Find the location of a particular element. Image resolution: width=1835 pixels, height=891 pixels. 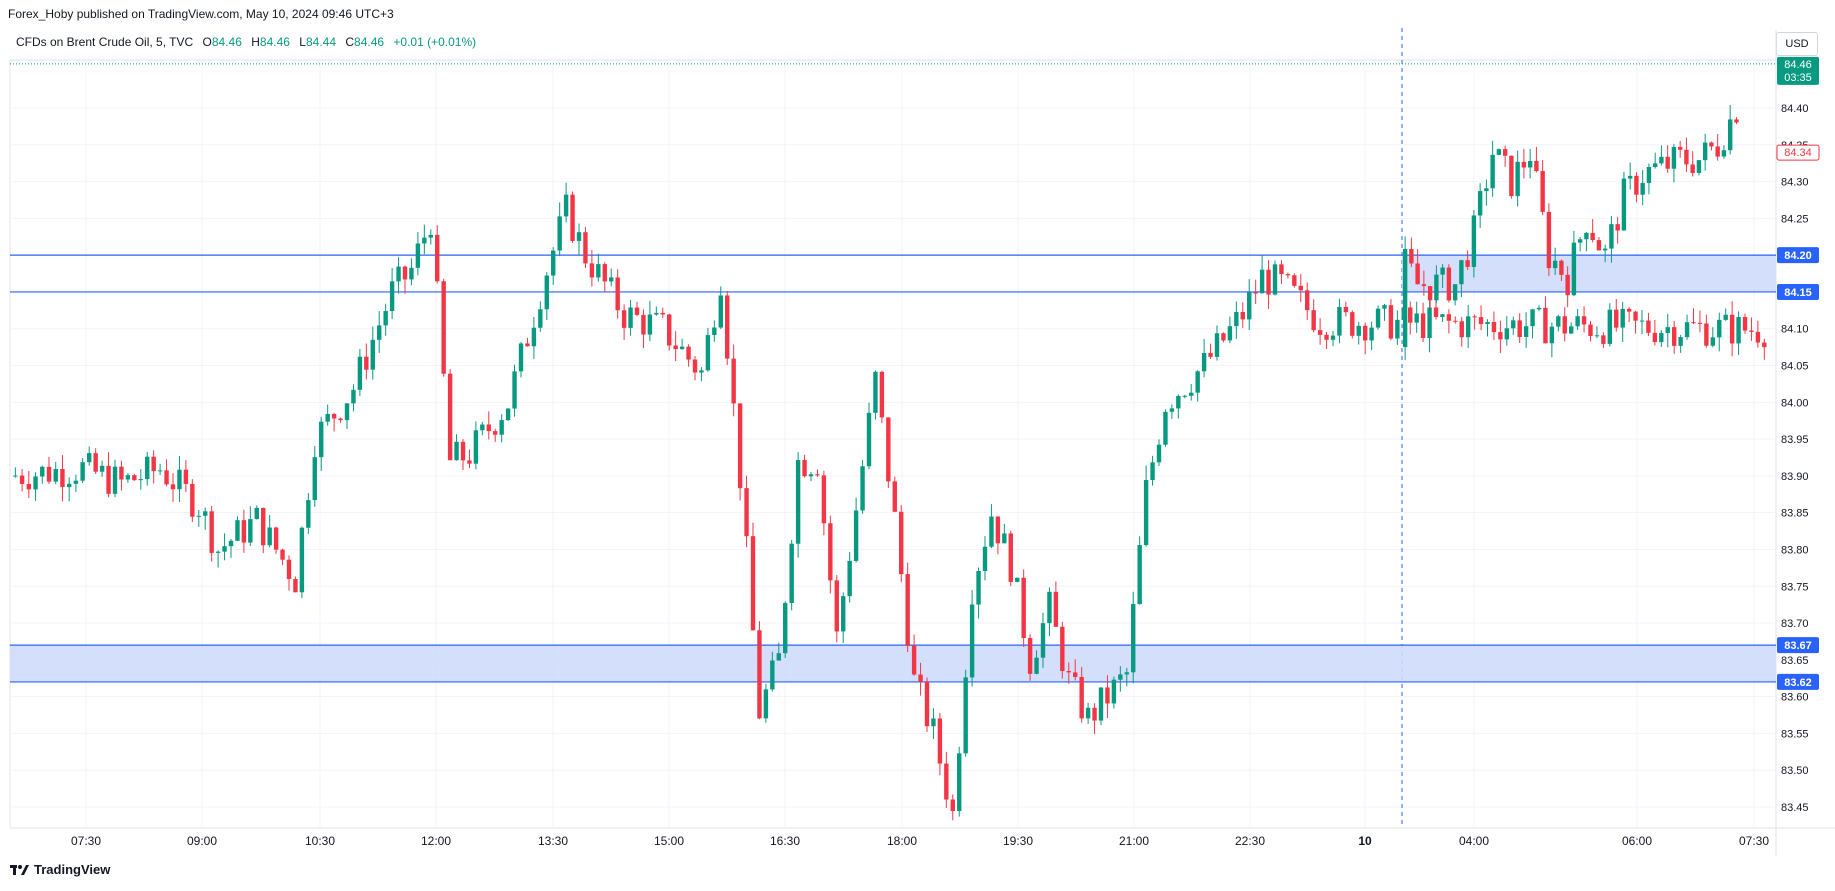

symbol-name: CFDs on Brent Crude Oil, 5, TVC is located at coordinates (105, 42).